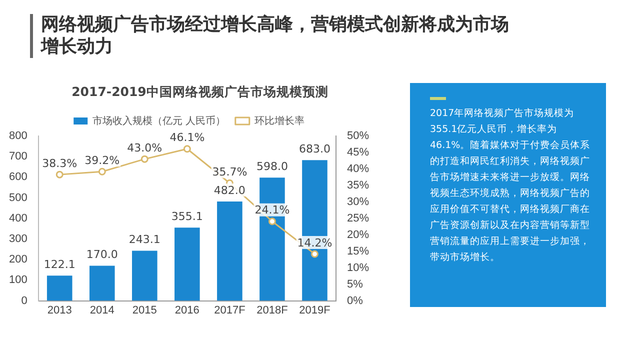  Describe the element at coordinates (355, 300) in the screenshot. I see `y2-tick-label: 0%` at that location.